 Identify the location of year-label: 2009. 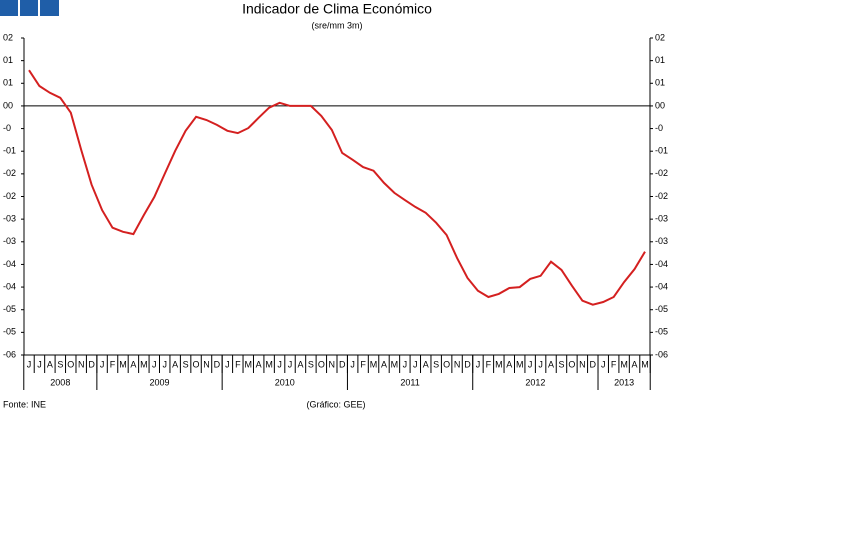
(159, 382).